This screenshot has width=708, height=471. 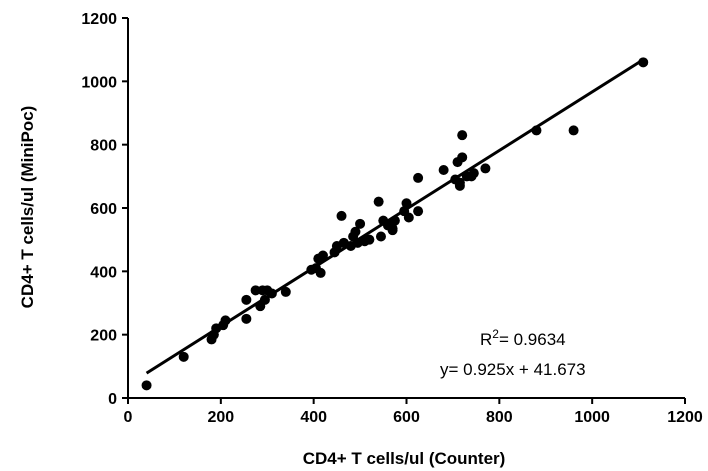 What do you see at coordinates (103, 336) in the screenshot?
I see `y-tick-label: 200` at bounding box center [103, 336].